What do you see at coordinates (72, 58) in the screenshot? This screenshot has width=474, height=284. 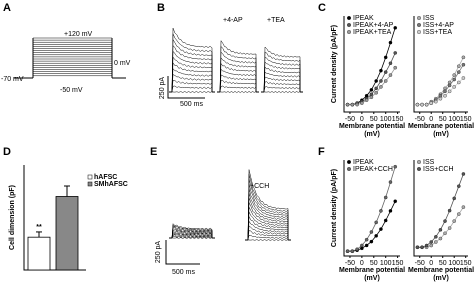 I see `step-edge` at bounding box center [72, 58].